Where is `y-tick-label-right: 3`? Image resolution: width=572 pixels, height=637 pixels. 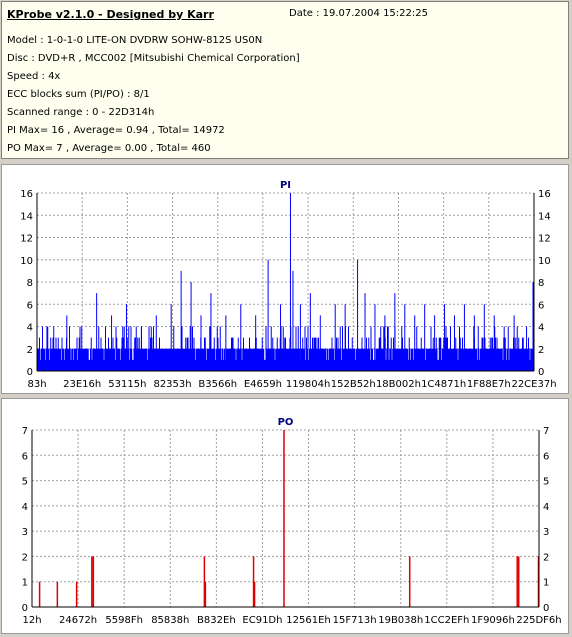 y-tick-label-right: 3 is located at coordinates (546, 532).